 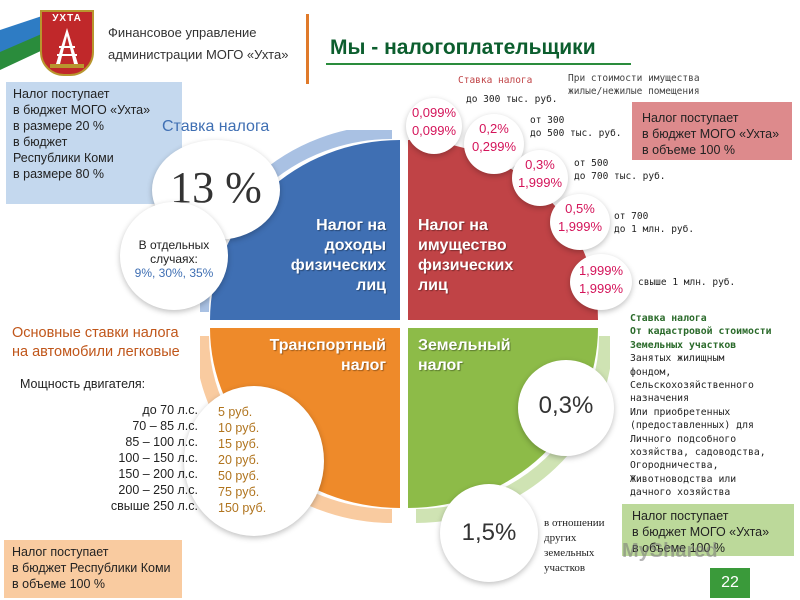 What do you see at coordinates (730, 583) in the screenshot?
I see `page-number: 22` at bounding box center [730, 583].